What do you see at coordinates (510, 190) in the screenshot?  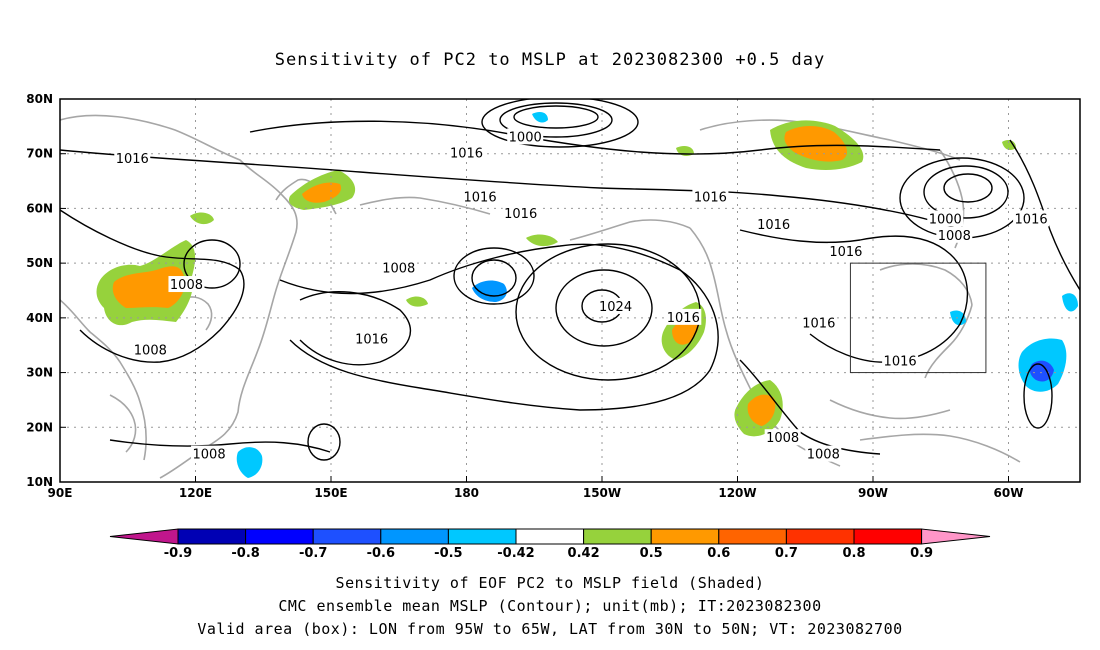 I see `contour-1016-mid` at bounding box center [510, 190].